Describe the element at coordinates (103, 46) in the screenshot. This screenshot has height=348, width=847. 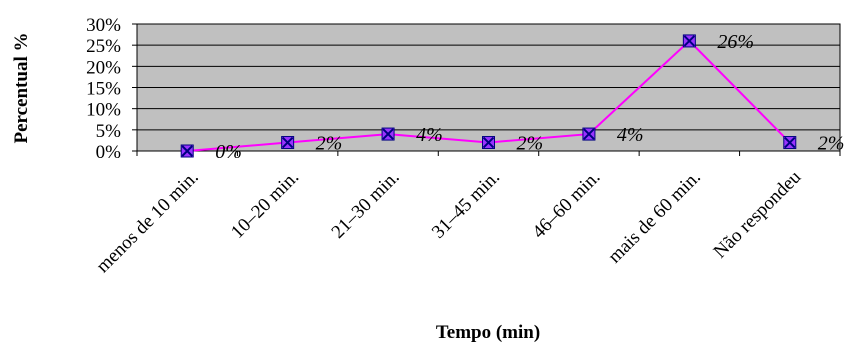
I see `y-tick-label: 25%` at that location.